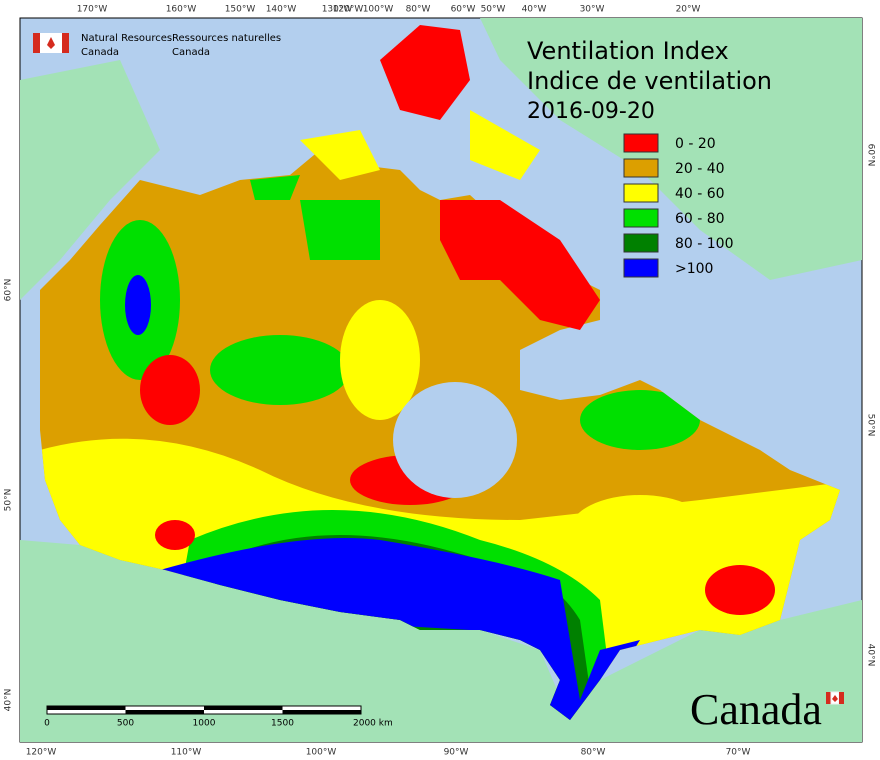 Image resolution: width=880 pixels, height=760 pixels. Describe the element at coordinates (373, 724) in the screenshot. I see `scale-label: 2000 km` at that location.